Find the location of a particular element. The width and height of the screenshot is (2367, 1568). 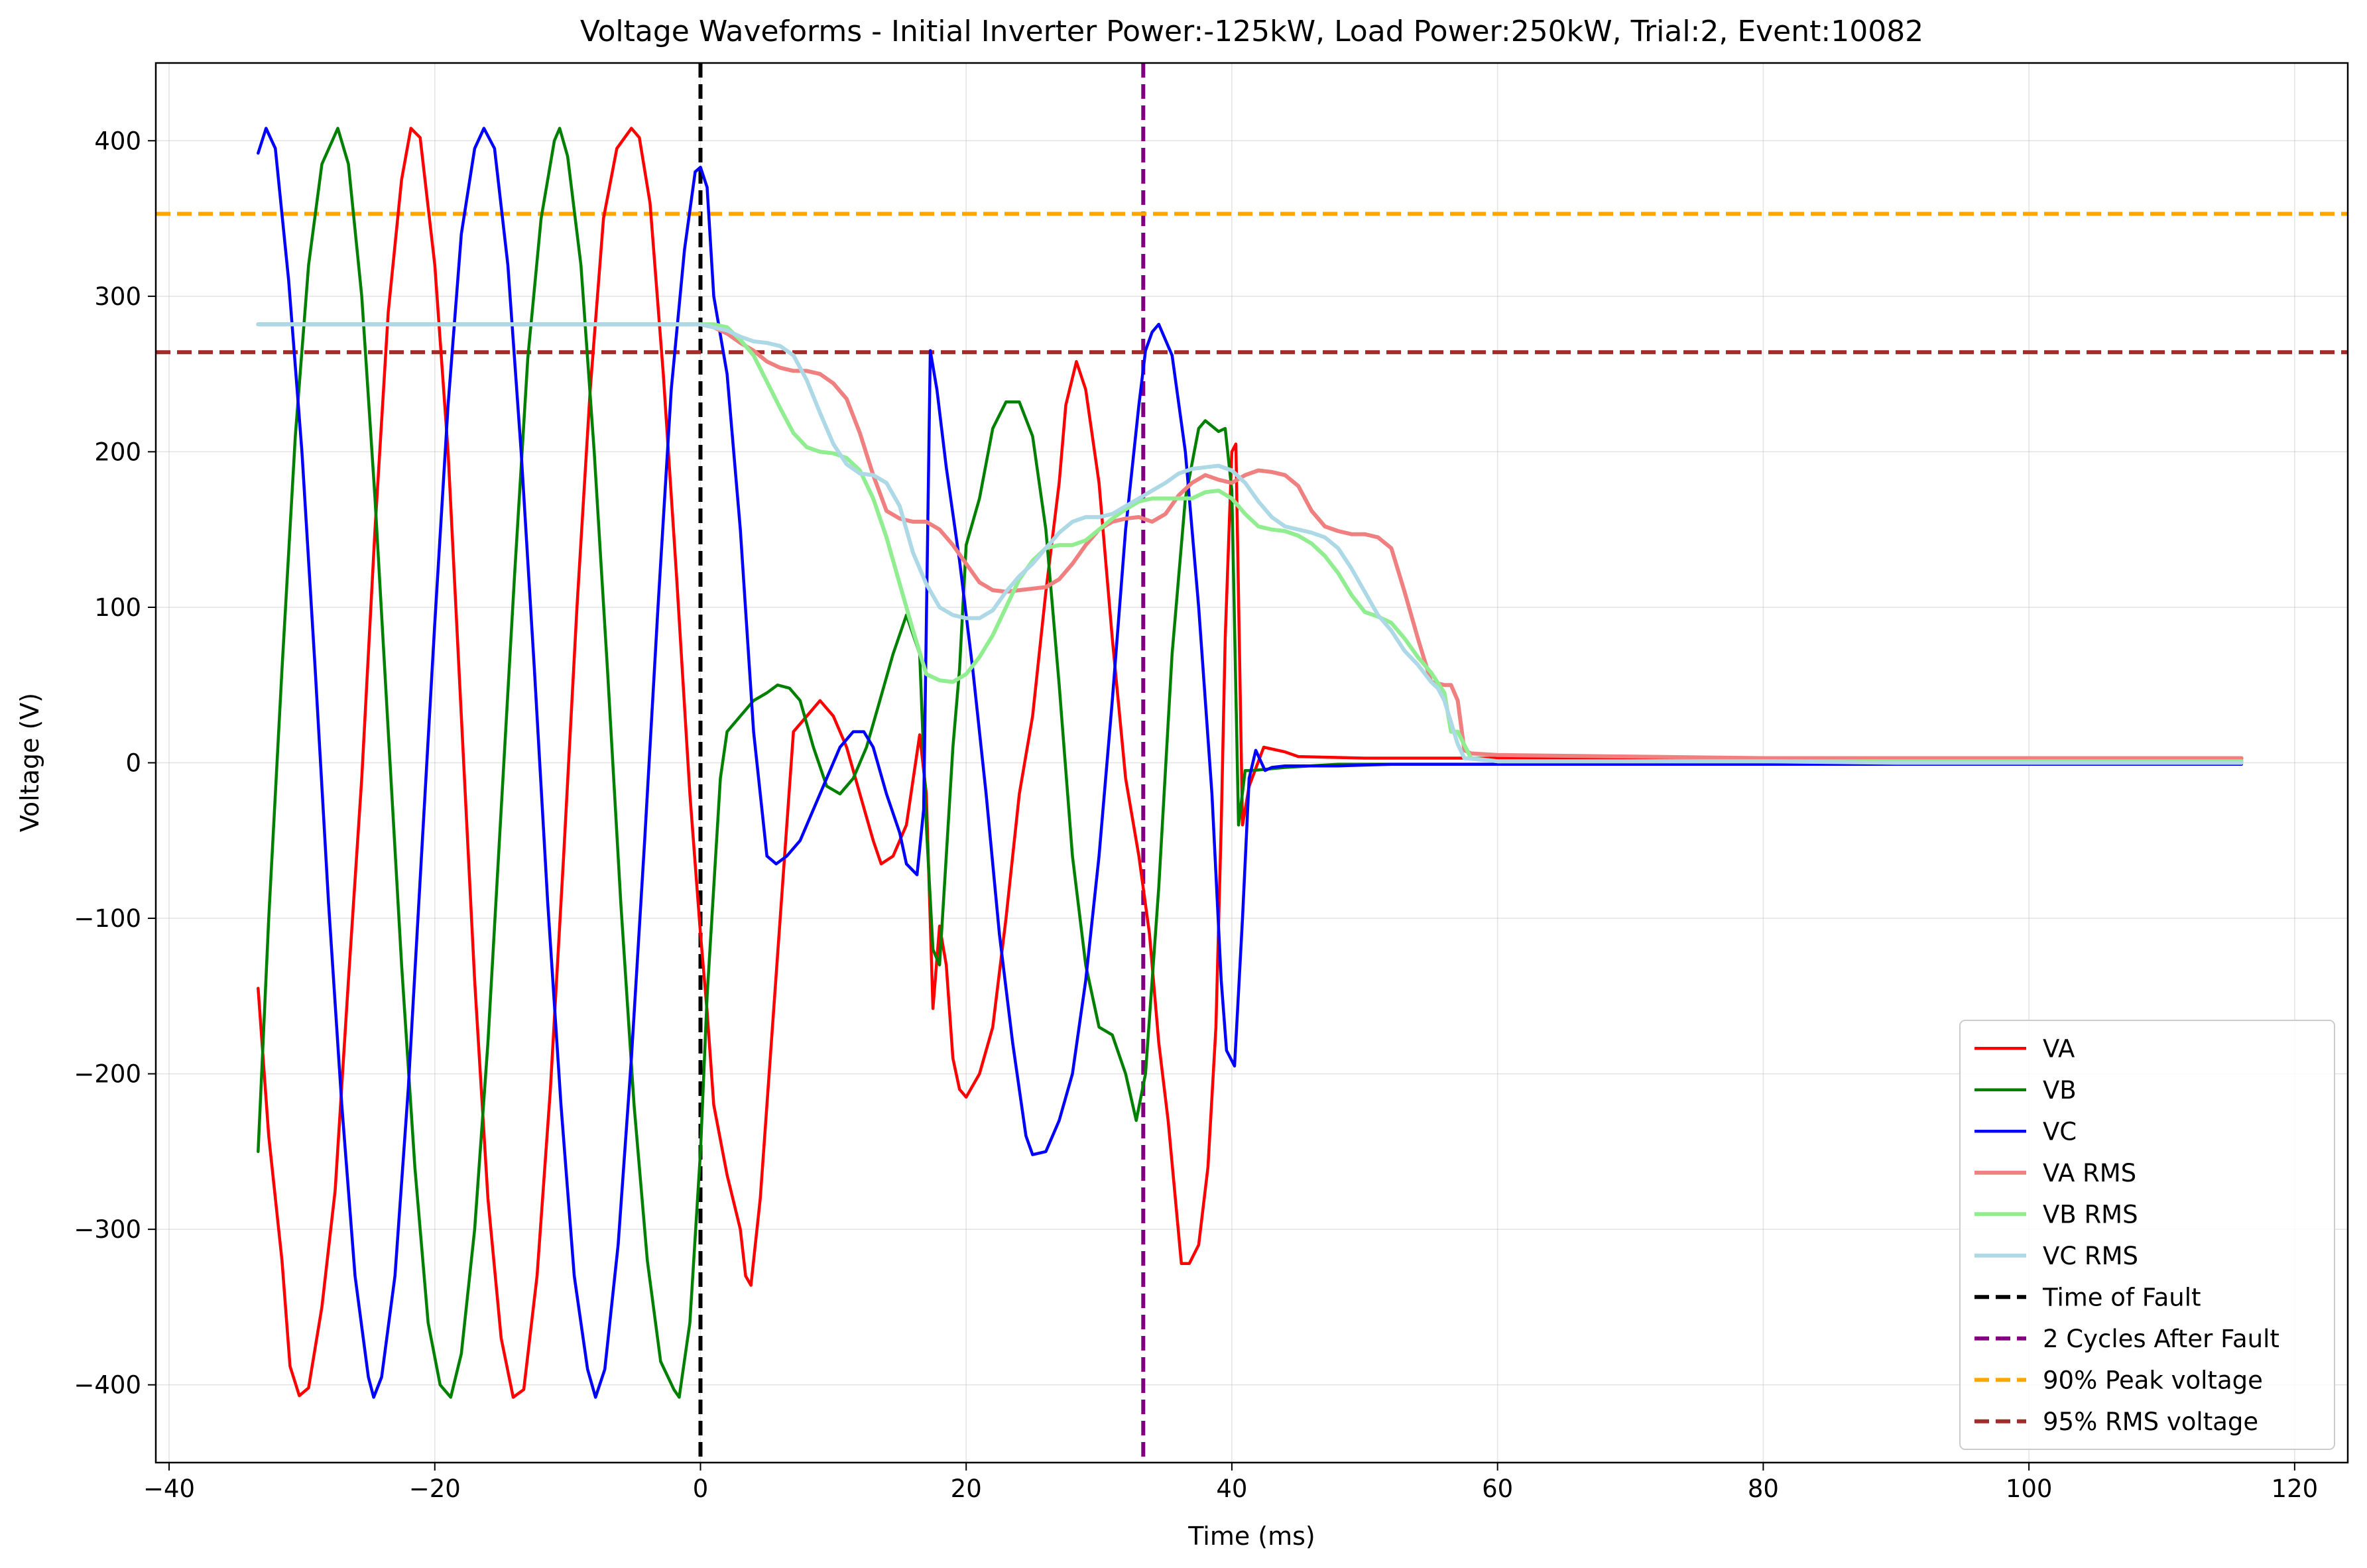

y-tick-label: 400 is located at coordinates (117, 141).